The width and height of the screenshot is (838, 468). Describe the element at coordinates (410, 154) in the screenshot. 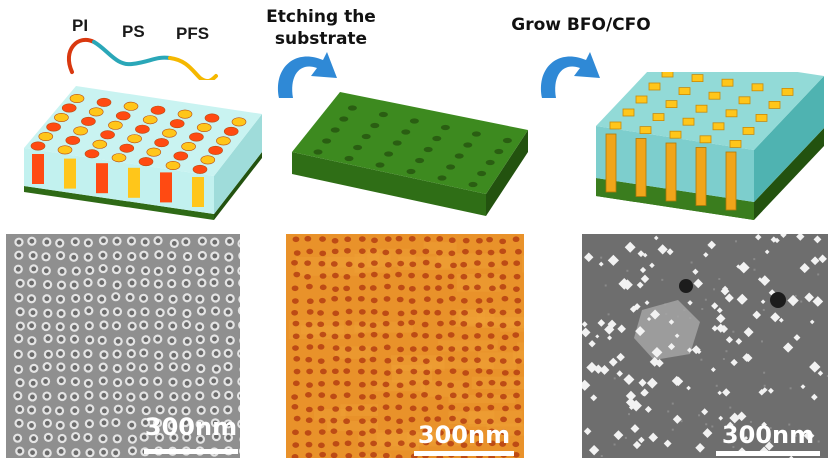

I see `etched-substrate-diagram` at that location.